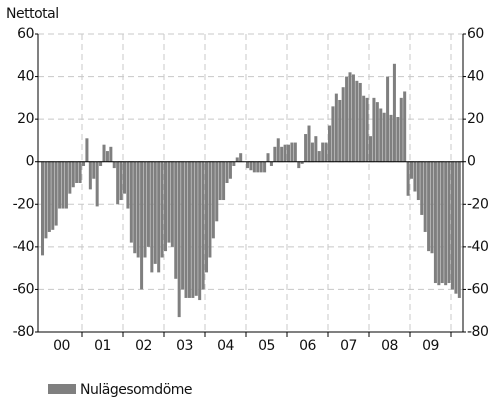 The height and width of the screenshot is (401, 497). Describe the element at coordinates (475, 77) in the screenshot. I see `y2-tick-label: 40` at that location.